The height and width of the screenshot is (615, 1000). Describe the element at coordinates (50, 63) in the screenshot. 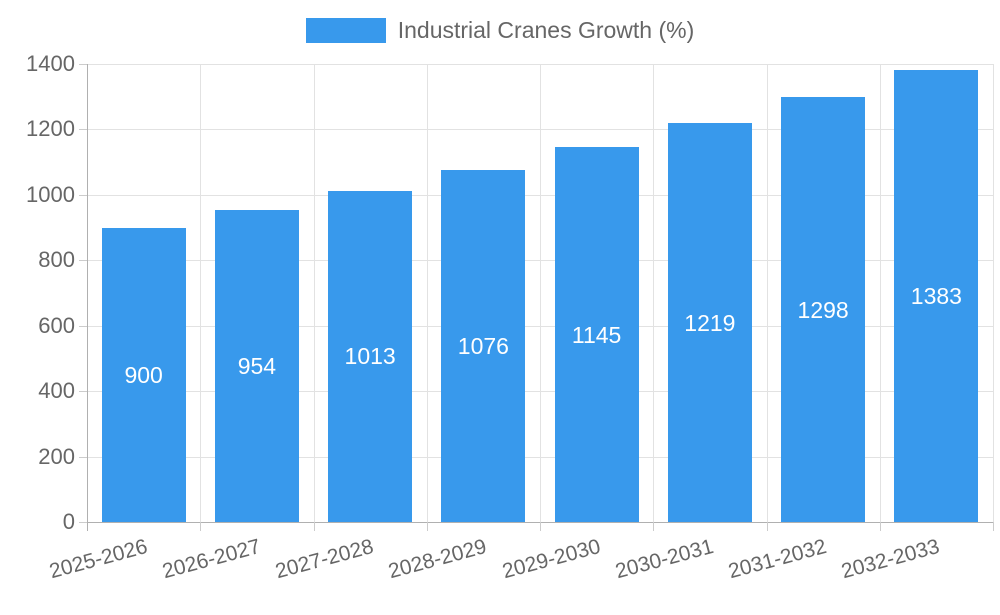

I see `y-tick-label: 1400` at that location.